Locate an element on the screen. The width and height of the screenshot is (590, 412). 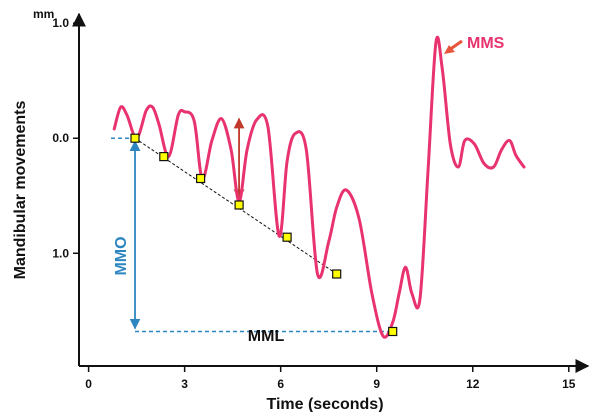
y-axis-ticks: 1.0 0.0 1.0 is located at coordinates (65, 138).